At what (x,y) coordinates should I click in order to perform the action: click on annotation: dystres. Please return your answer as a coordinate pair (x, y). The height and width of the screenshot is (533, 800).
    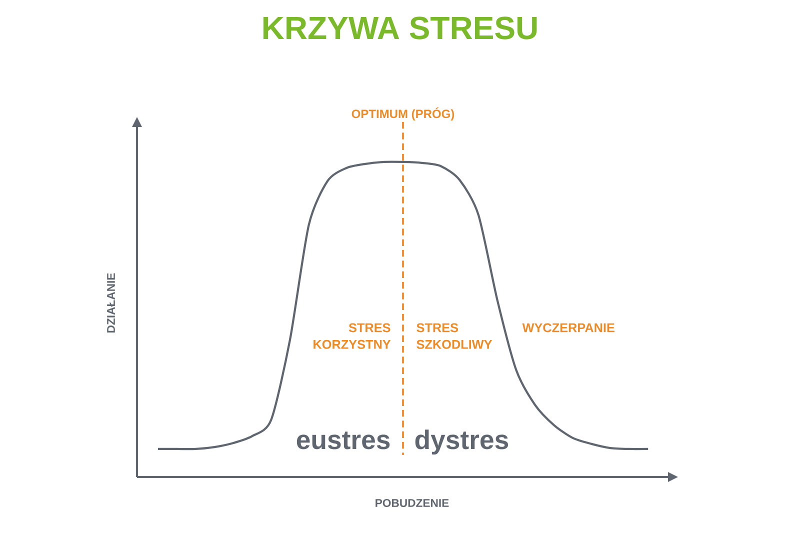
    Looking at the image, I should click on (461, 442).